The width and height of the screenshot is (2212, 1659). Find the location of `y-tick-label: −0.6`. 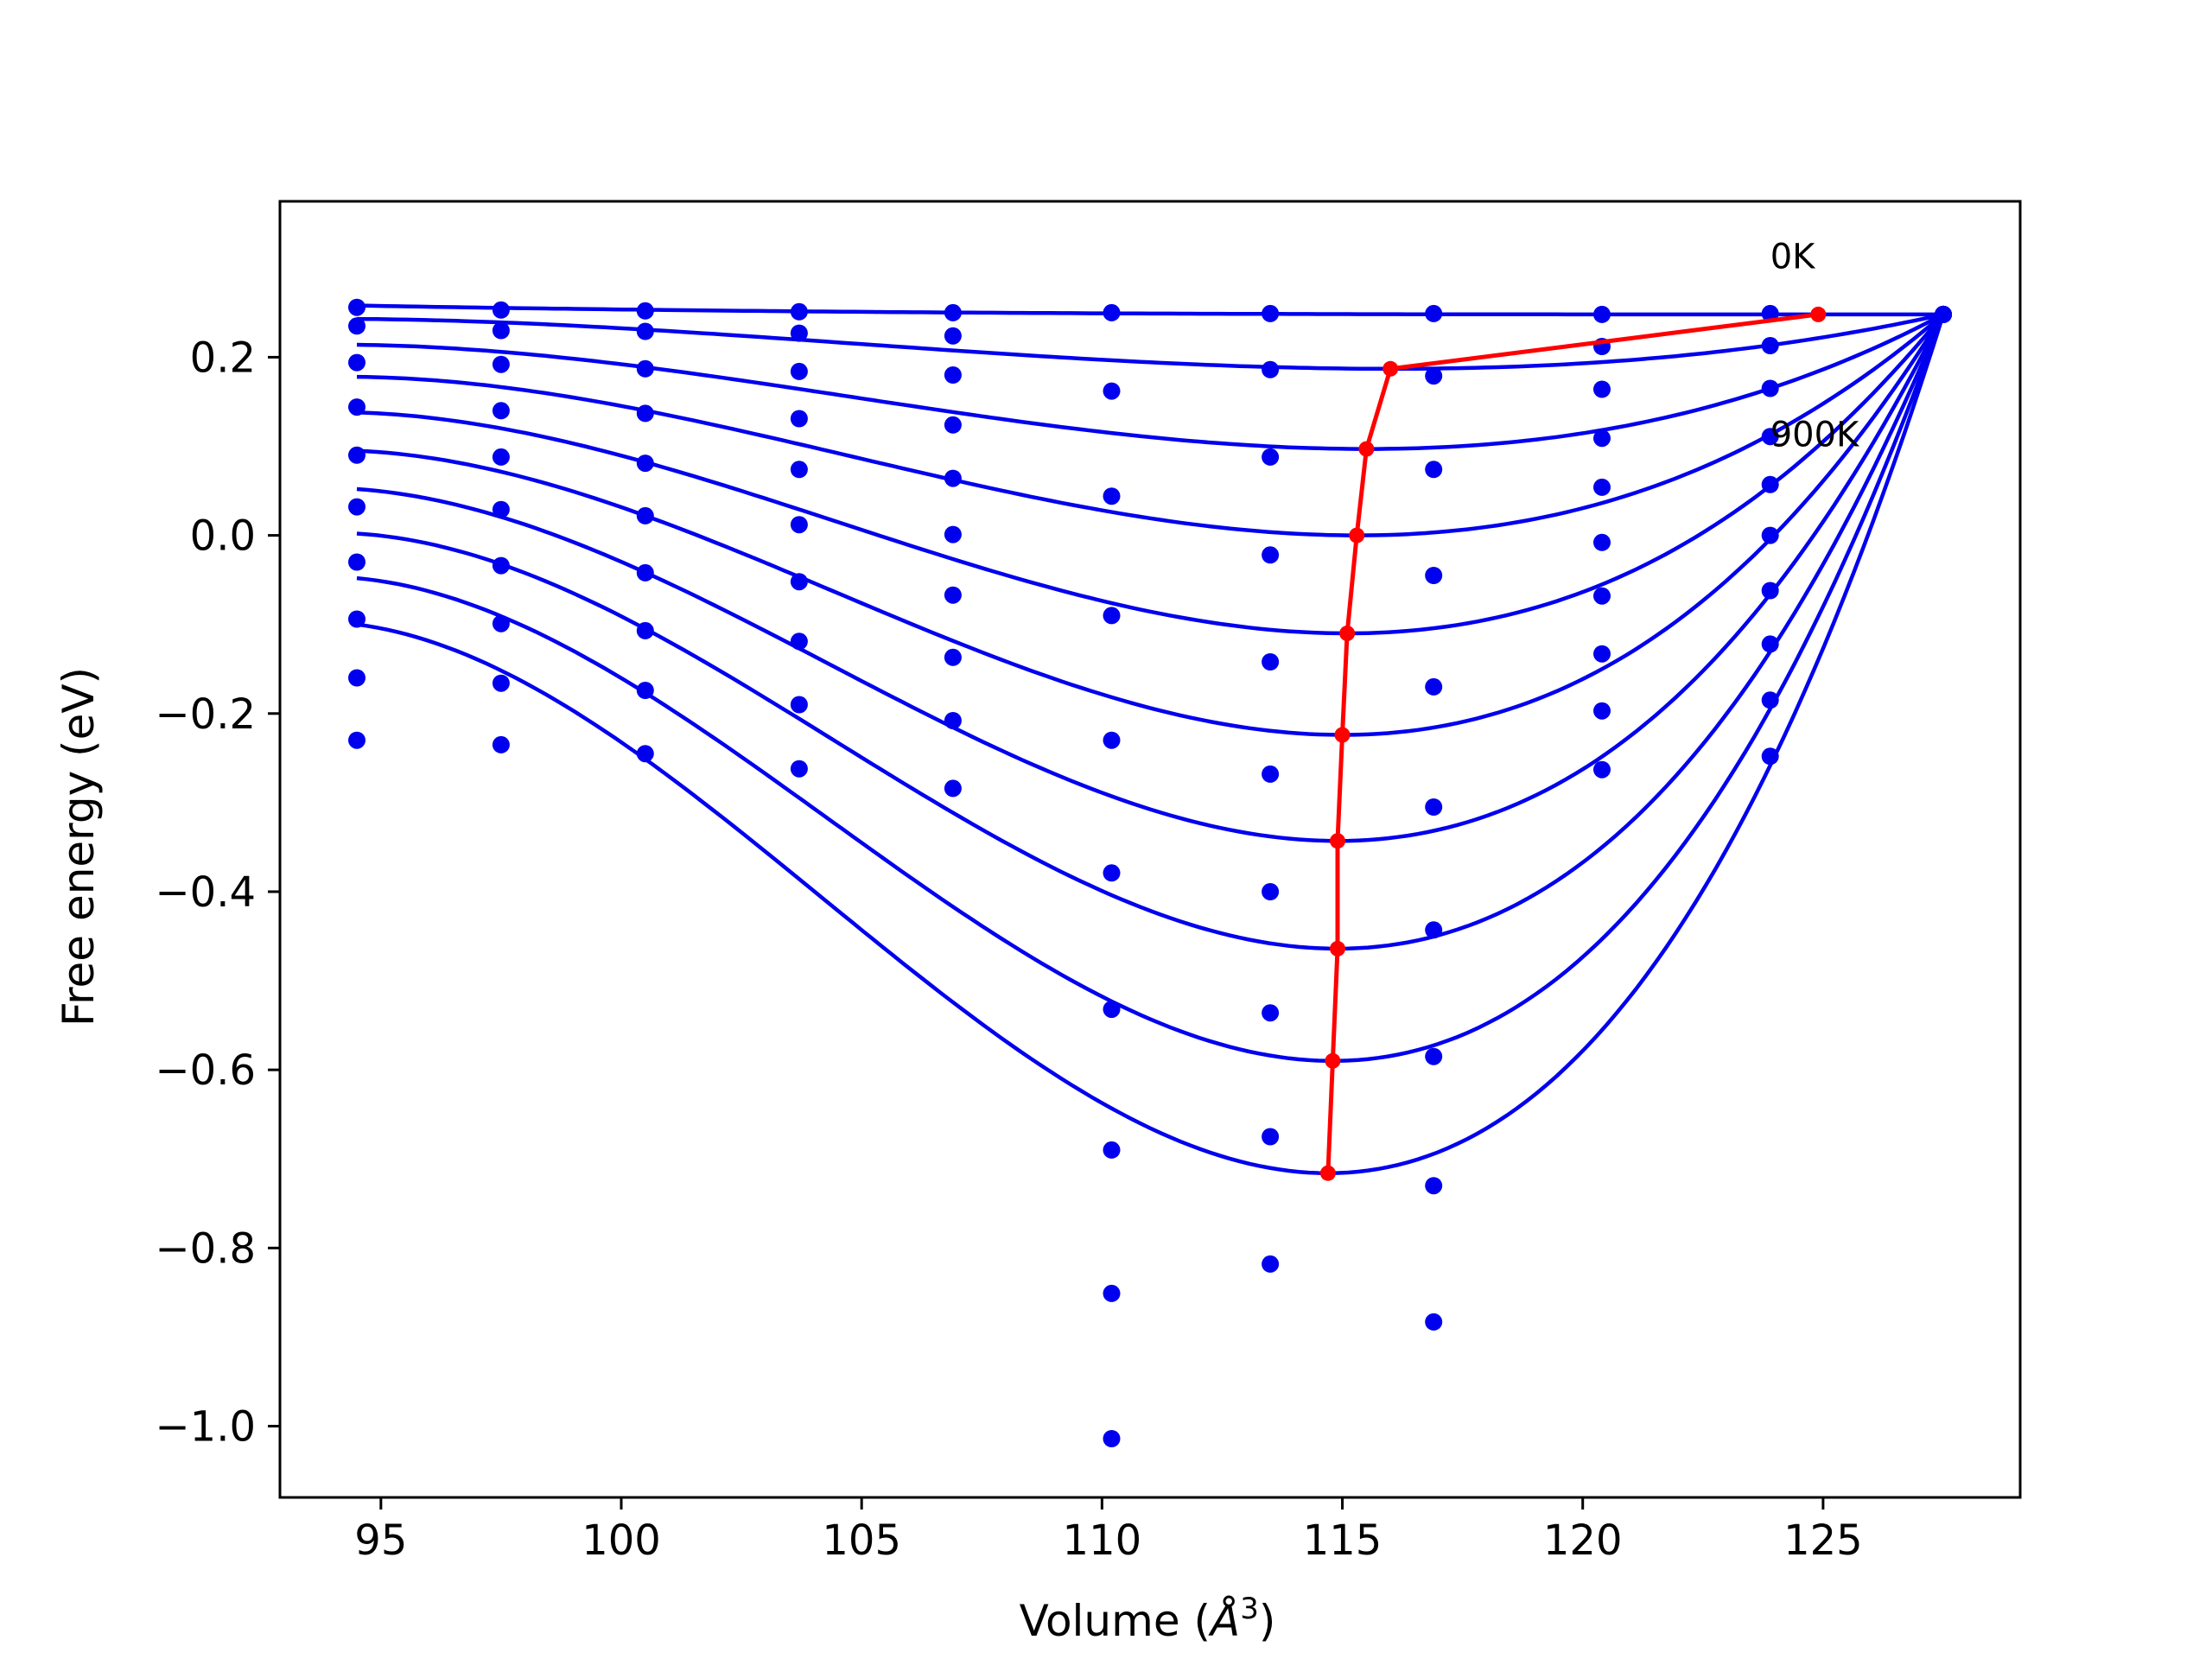

y-tick-label: −0.6 is located at coordinates (205, 1070).